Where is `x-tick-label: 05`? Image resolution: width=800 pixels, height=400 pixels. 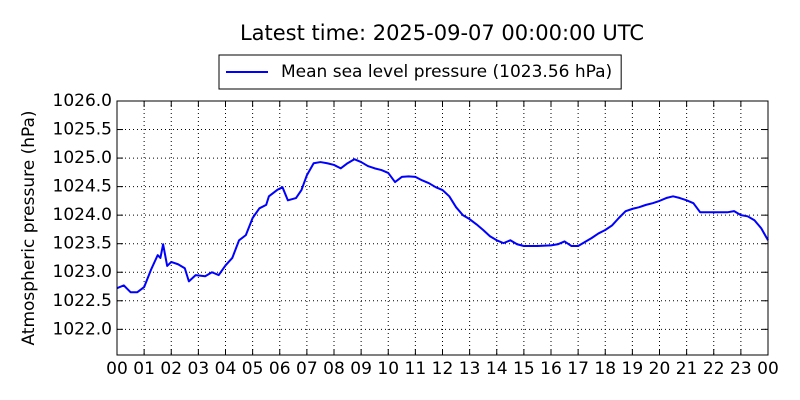
x-tick-label: 05 is located at coordinates (253, 369).